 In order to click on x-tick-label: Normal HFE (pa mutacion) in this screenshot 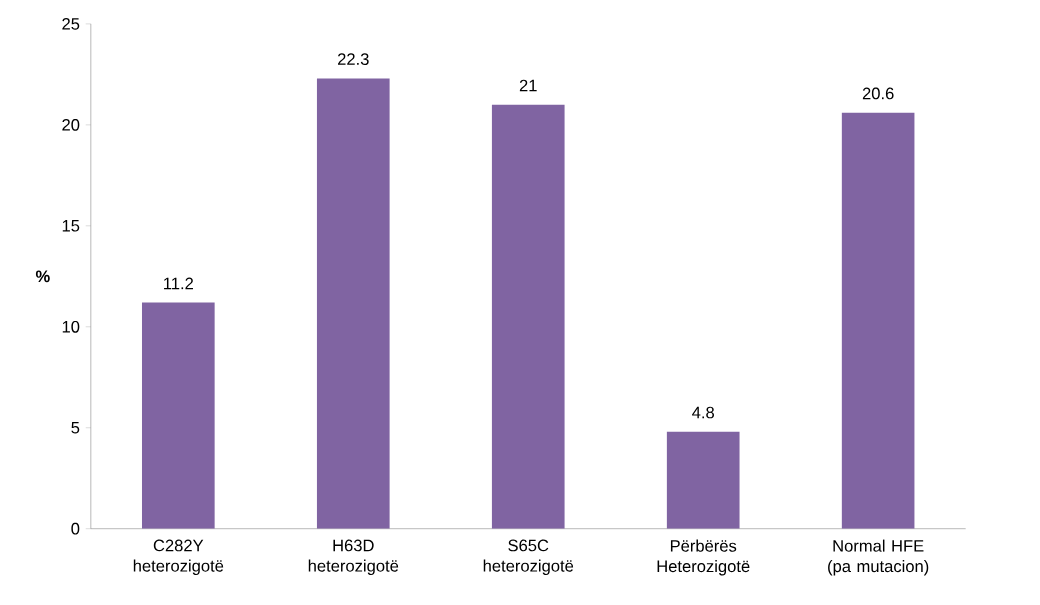, I will do `click(878, 557)`.